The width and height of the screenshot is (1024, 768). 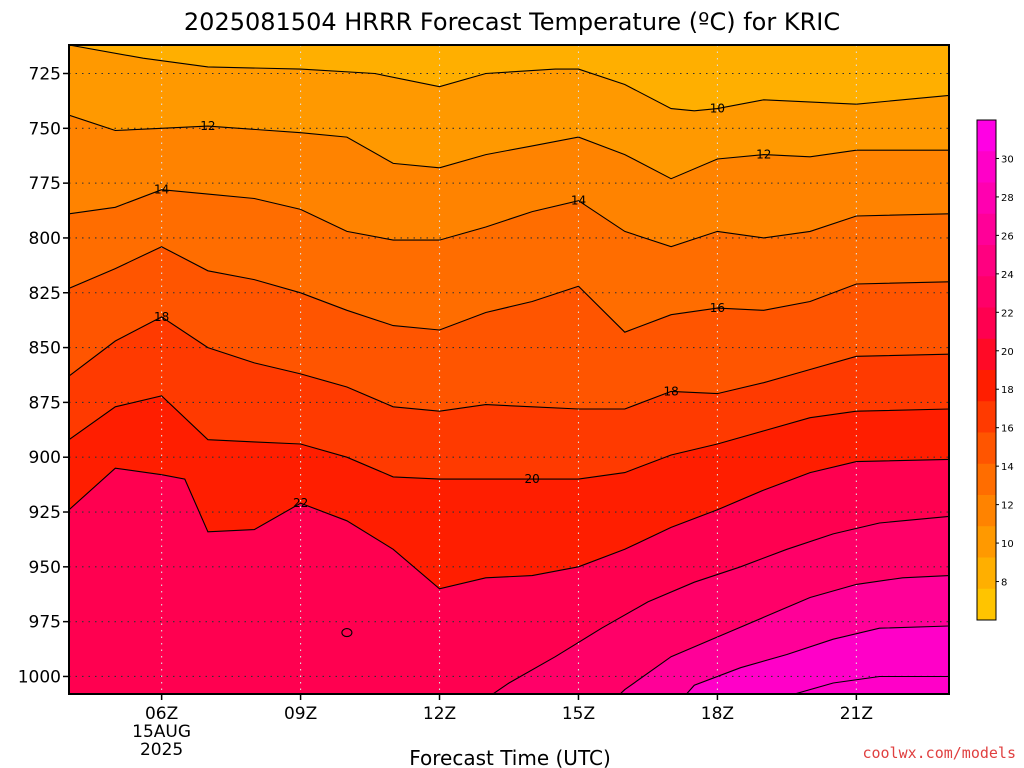 What do you see at coordinates (45, 403) in the screenshot?
I see `y-tick-label: 875` at bounding box center [45, 403].